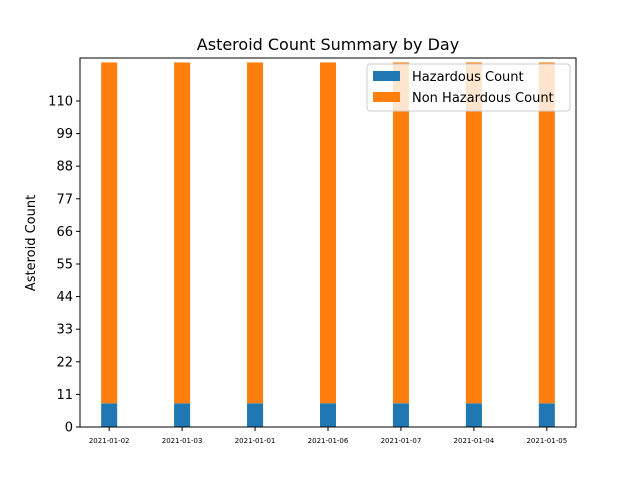  Describe the element at coordinates (328, 44) in the screenshot. I see `chart-title: Asteroid Count Summary by Day` at that location.